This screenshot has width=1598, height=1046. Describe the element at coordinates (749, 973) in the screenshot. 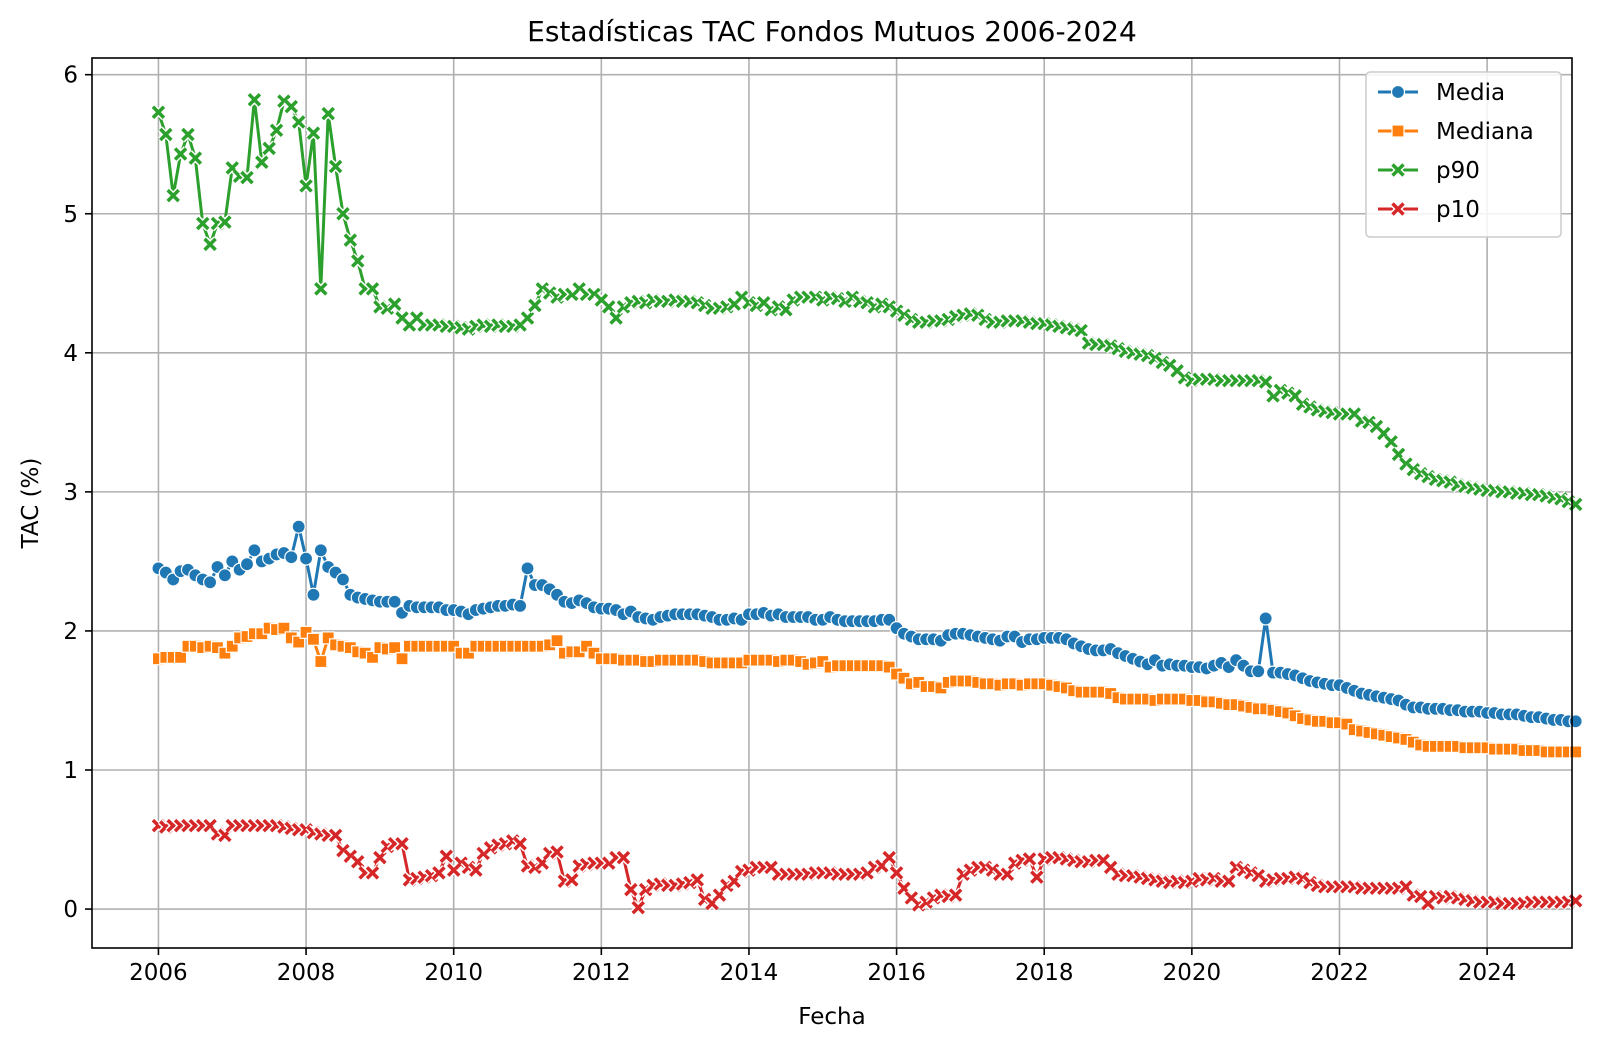

I see `x-tick-label: 2014` at that location.